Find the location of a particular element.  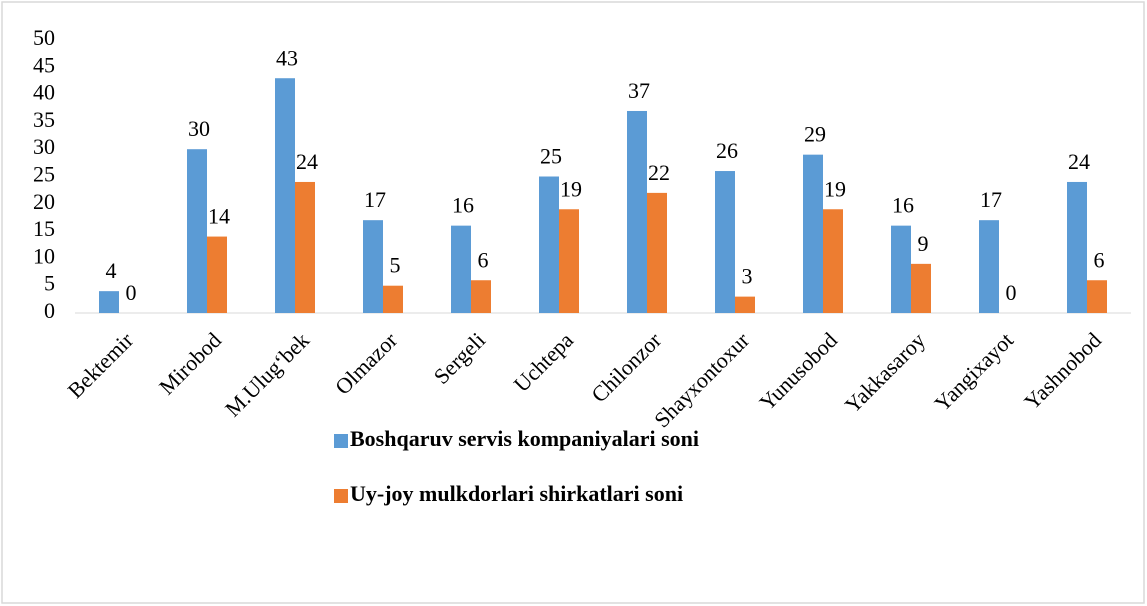

data-label: 5 is located at coordinates (395, 265).